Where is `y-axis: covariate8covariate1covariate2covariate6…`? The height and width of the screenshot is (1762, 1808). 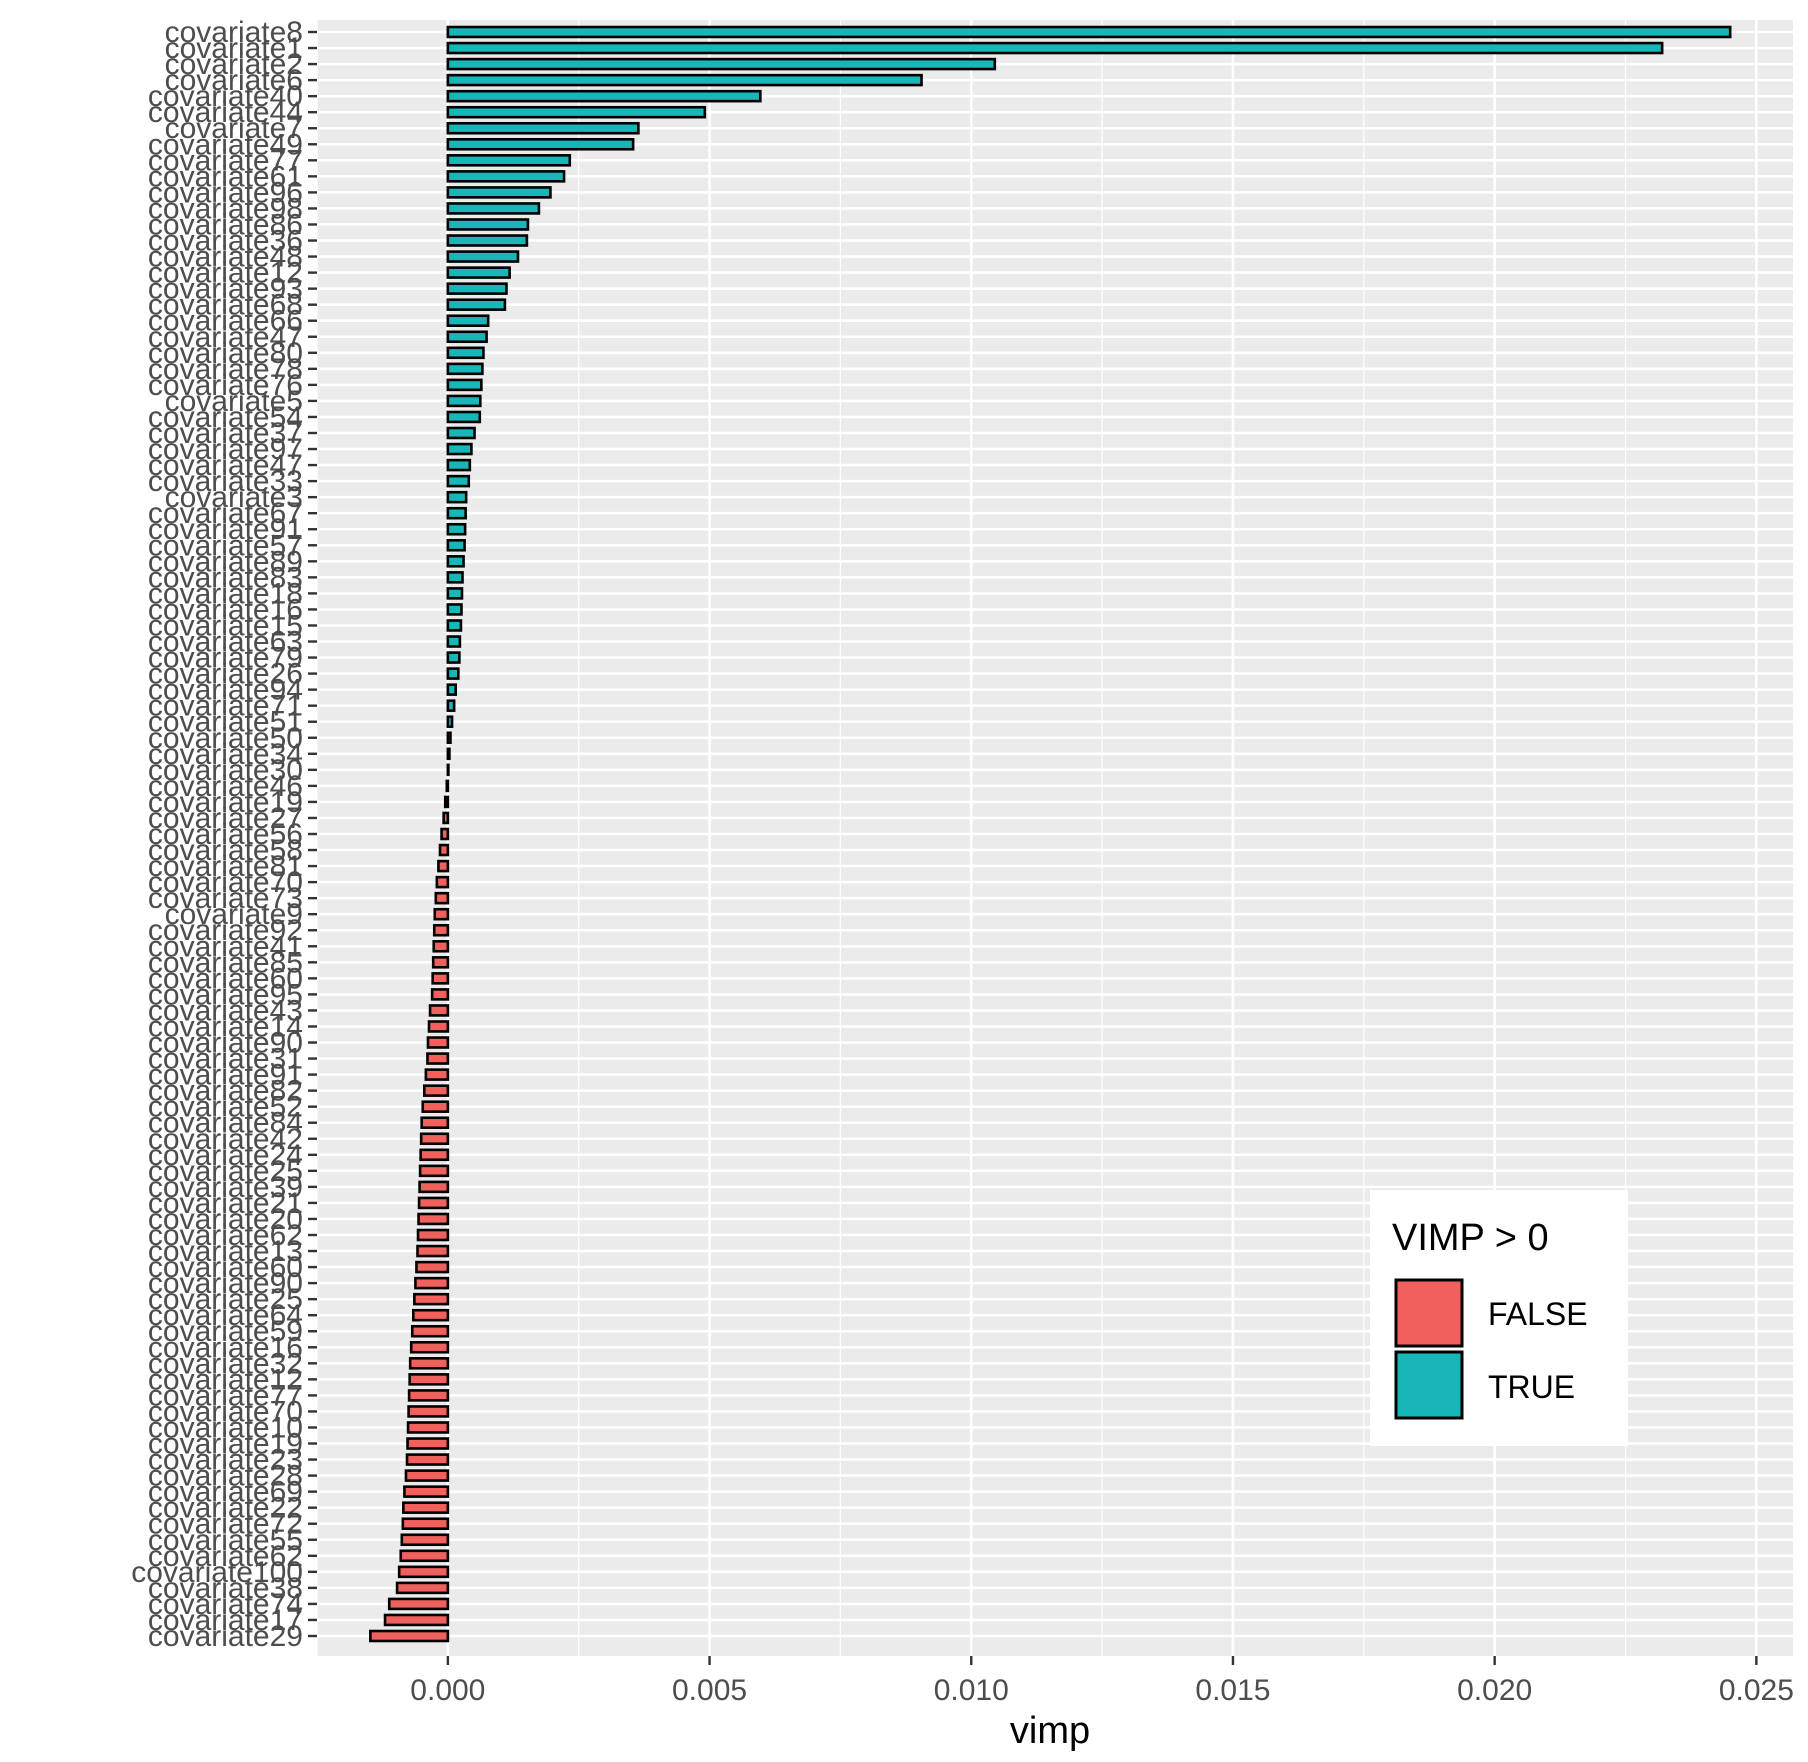
y-axis: covariate8covariate1covariate2covariate6… is located at coordinates (224, 834).